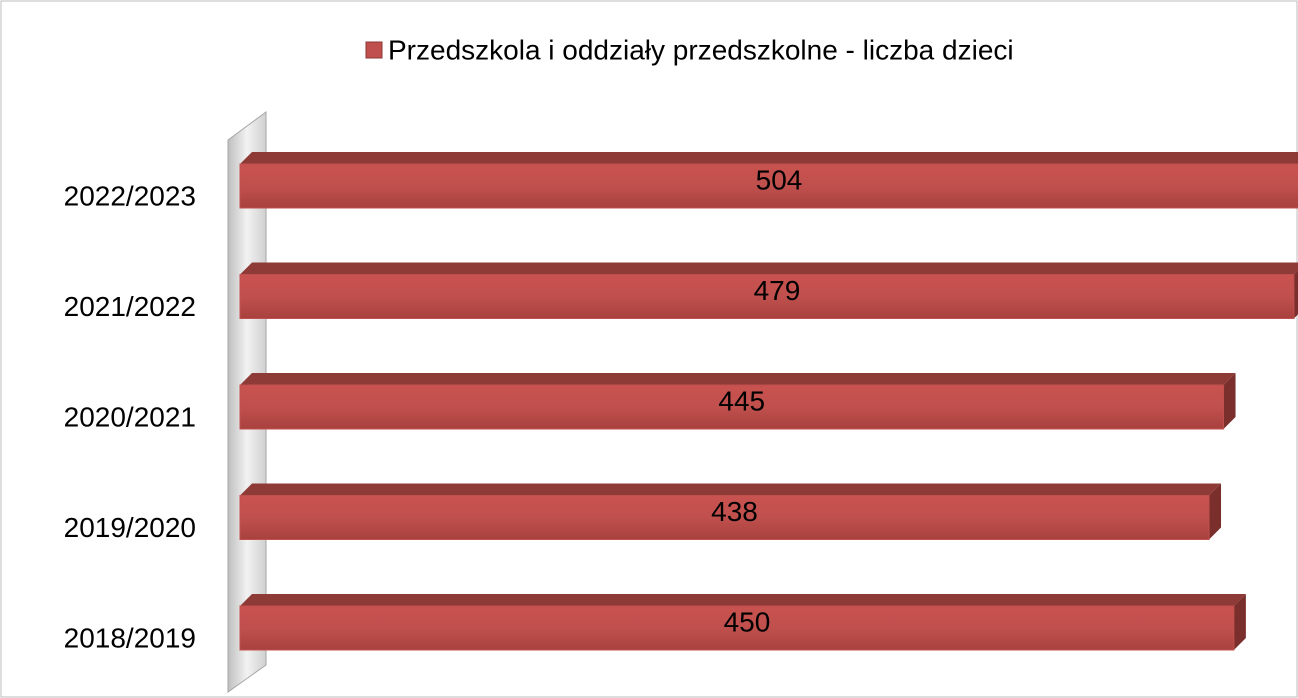  What do you see at coordinates (130, 195) in the screenshot?
I see `y-tick-label: 2022/2023` at bounding box center [130, 195].